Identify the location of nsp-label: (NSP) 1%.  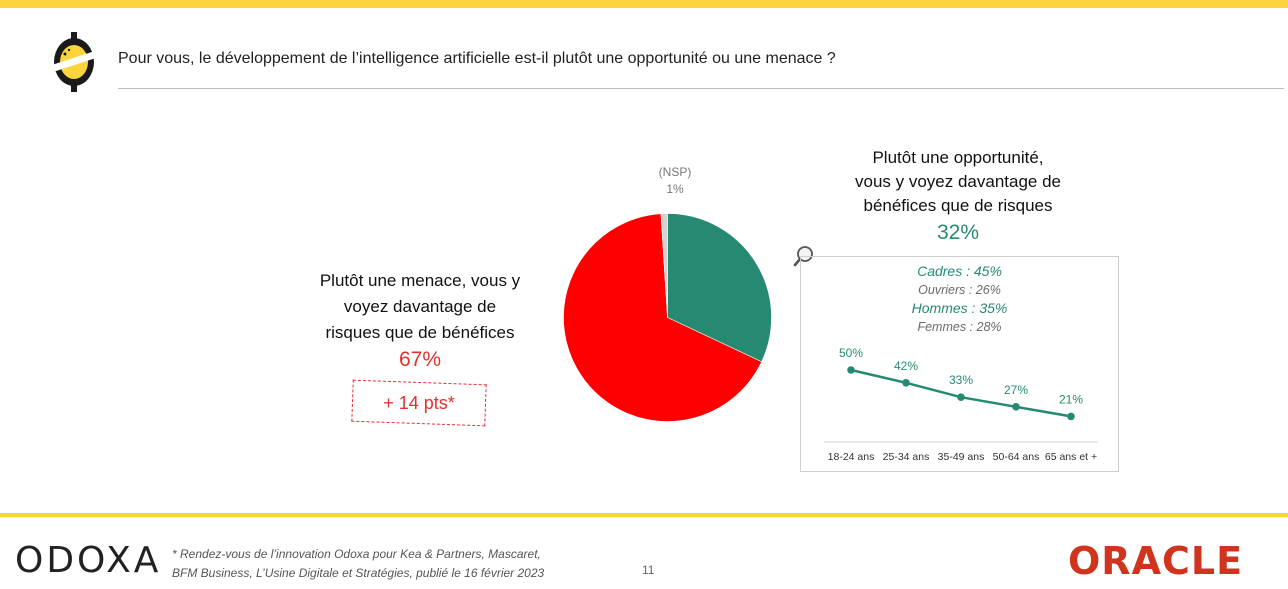
(675, 181).